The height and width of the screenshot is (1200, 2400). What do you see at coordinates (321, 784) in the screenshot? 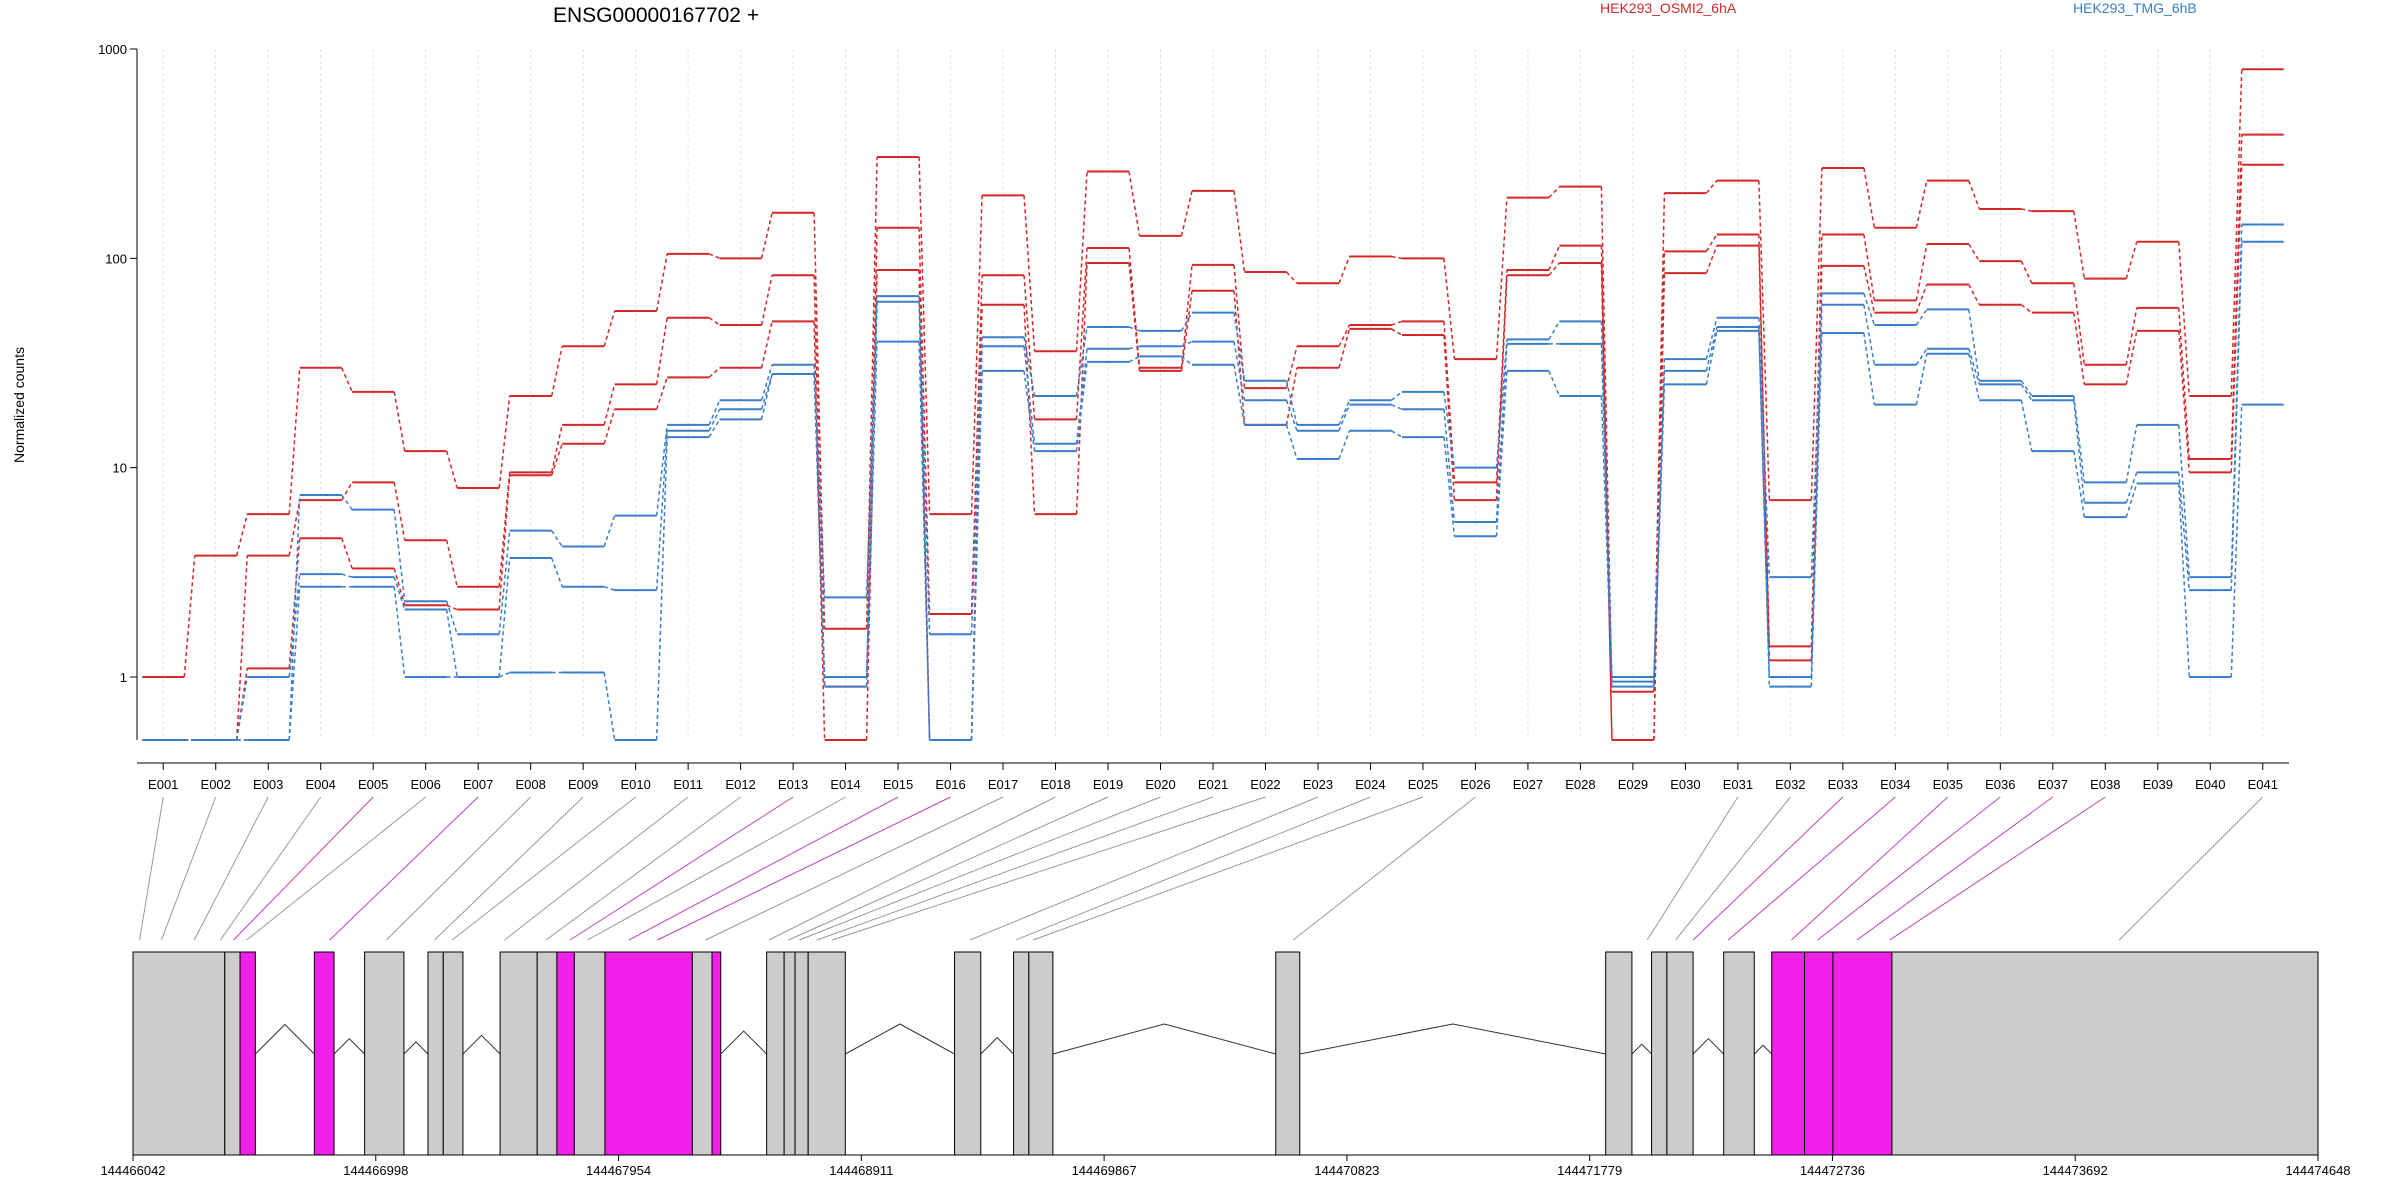
I see `x-tick-label: E004` at bounding box center [321, 784].